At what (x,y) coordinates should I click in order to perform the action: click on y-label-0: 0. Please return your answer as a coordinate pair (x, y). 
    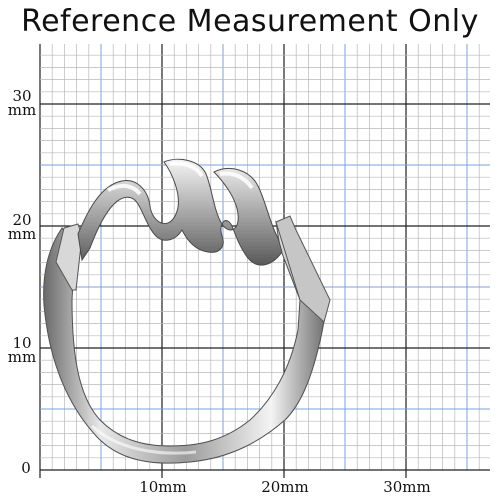
    Looking at the image, I should click on (26, 468).